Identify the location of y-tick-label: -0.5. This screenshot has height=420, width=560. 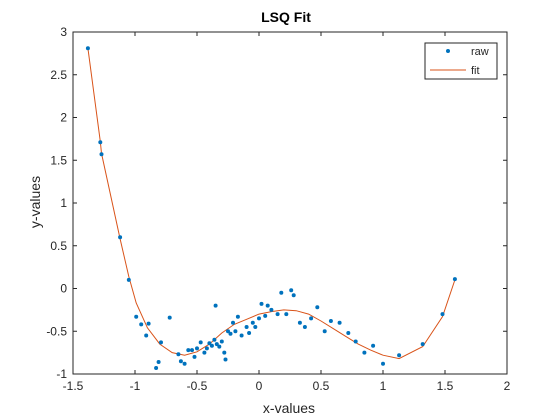
(56, 331).